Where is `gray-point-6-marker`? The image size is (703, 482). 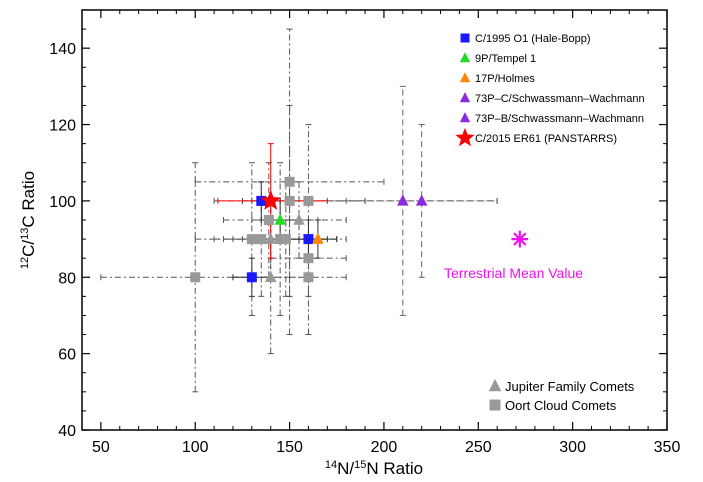 gray-point-6-marker is located at coordinates (289, 200).